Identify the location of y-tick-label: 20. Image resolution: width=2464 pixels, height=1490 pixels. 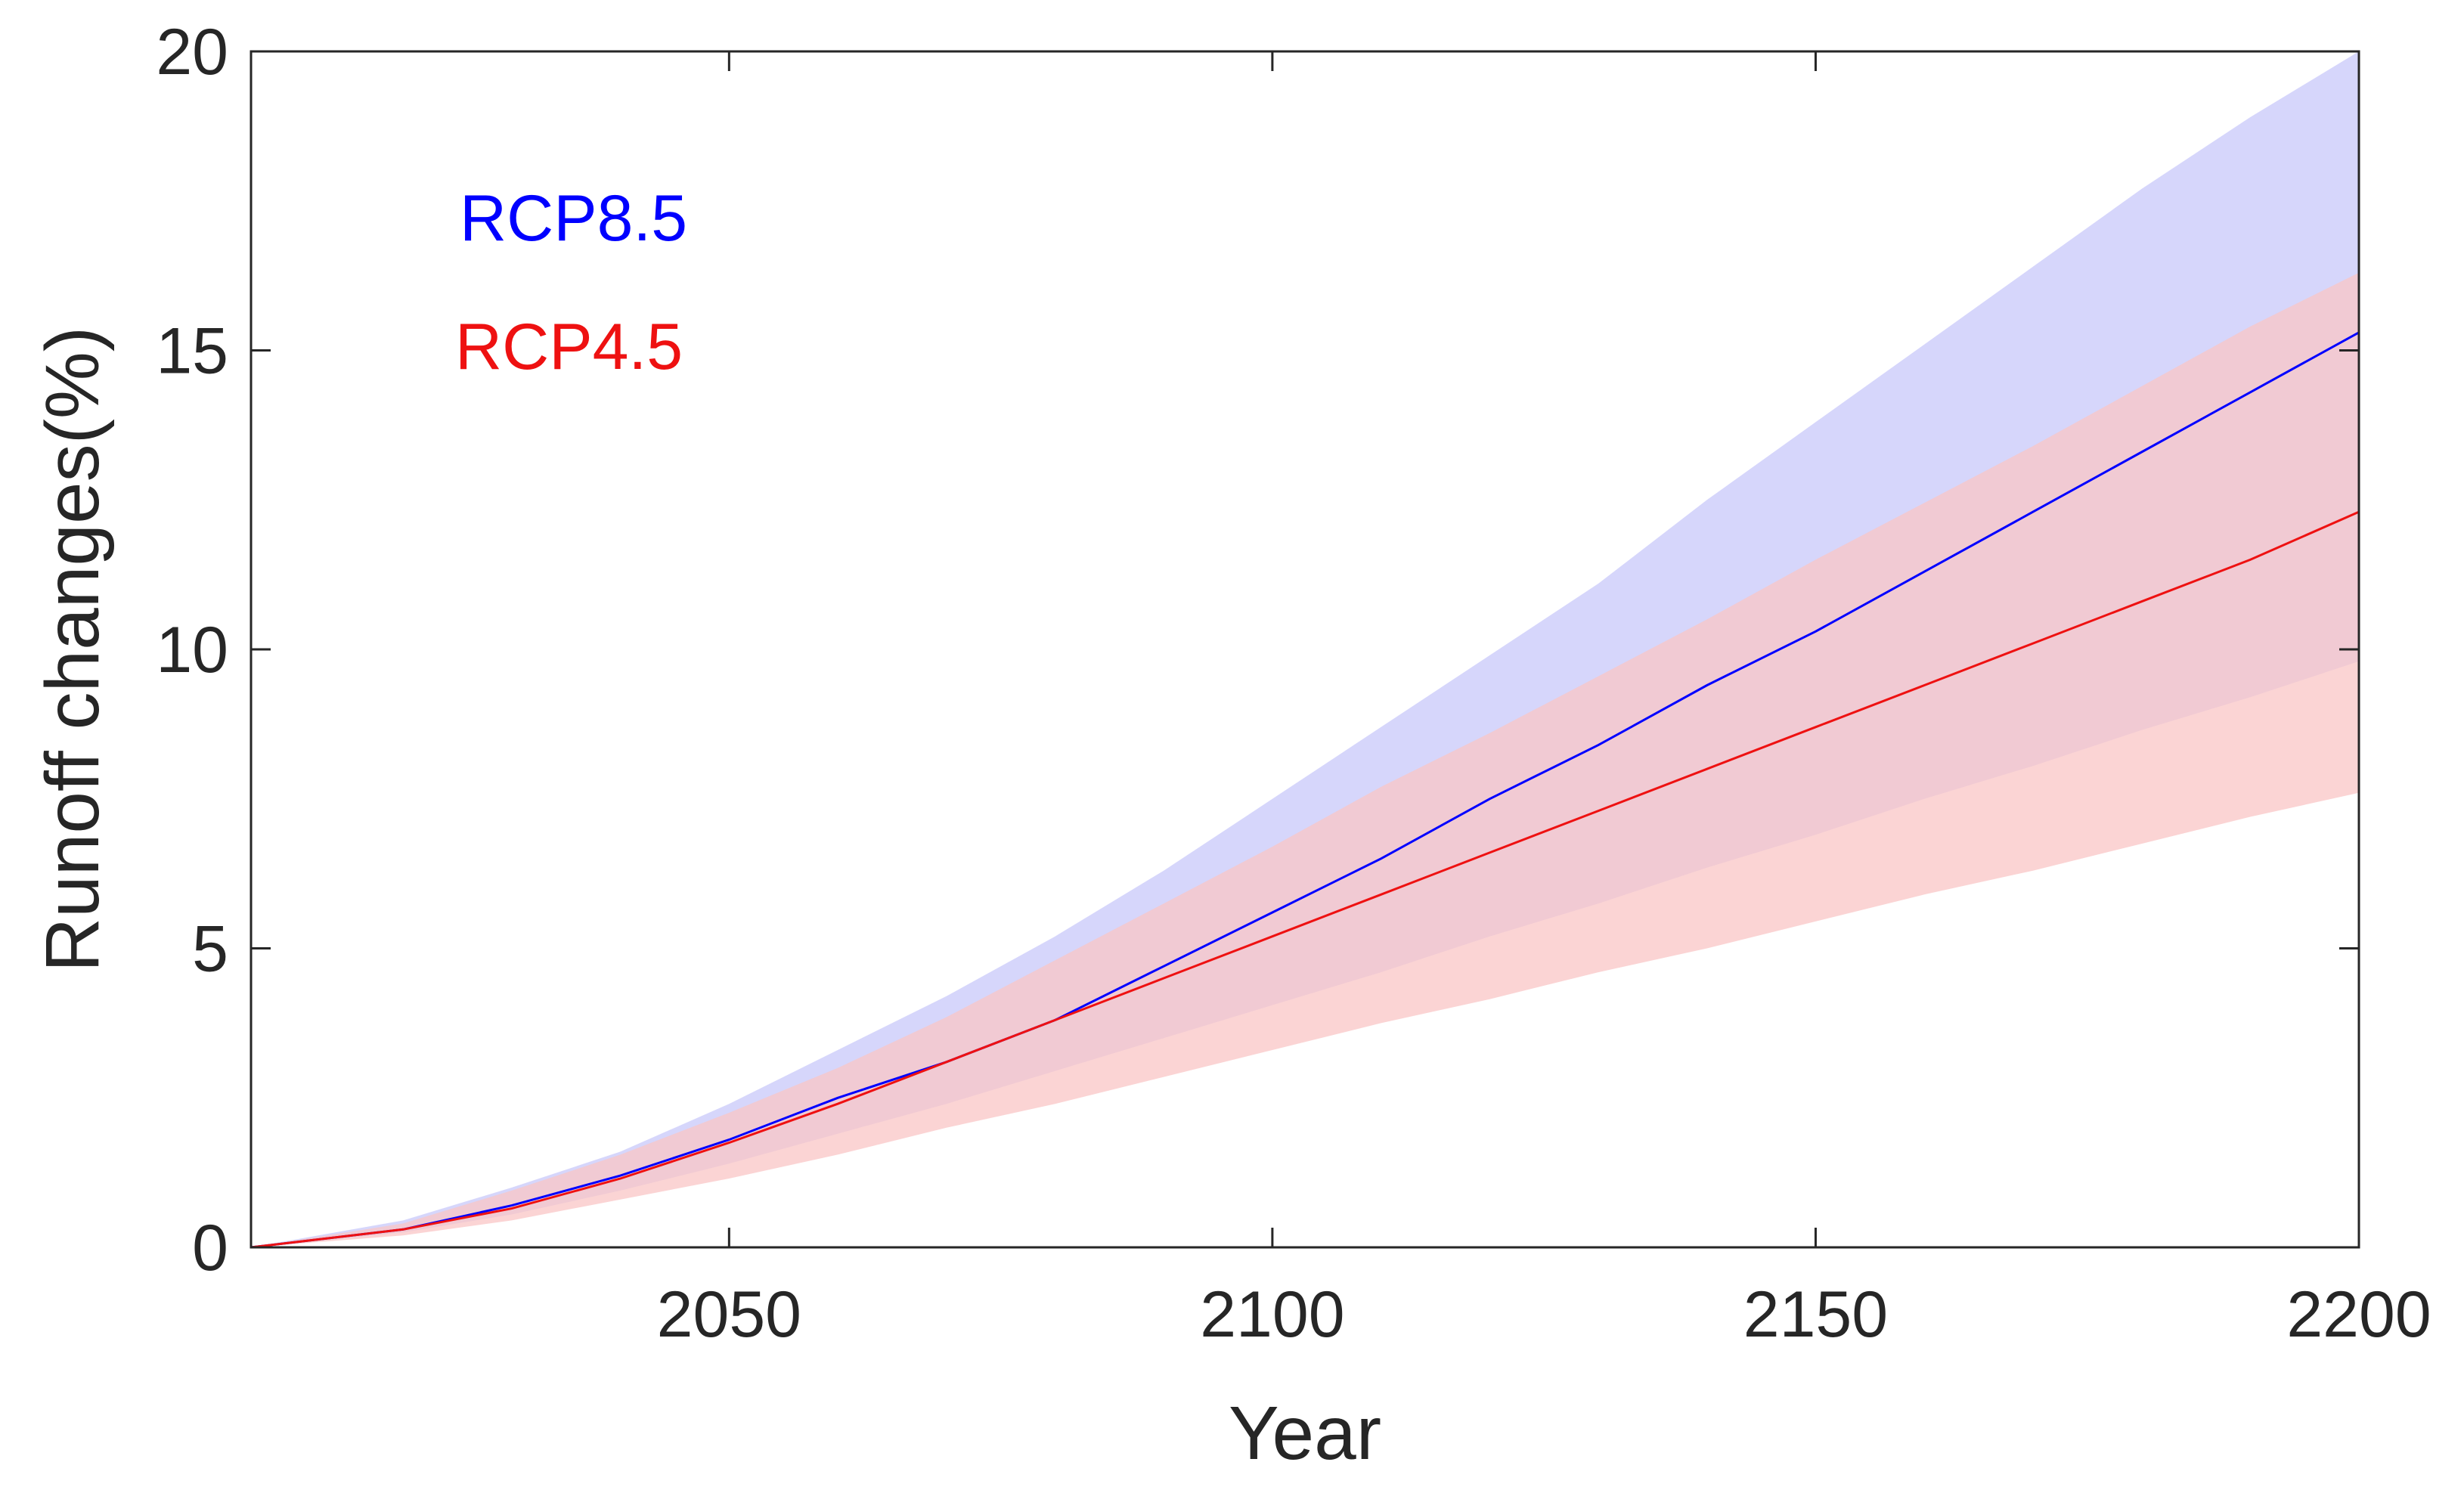
(192, 52).